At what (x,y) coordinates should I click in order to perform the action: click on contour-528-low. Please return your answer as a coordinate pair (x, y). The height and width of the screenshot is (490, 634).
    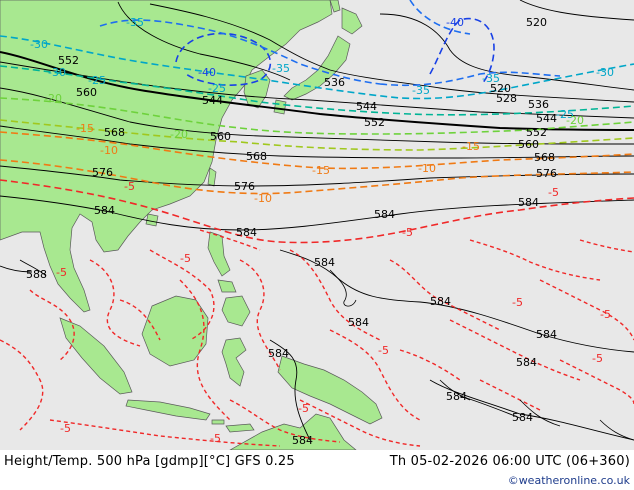
    Looking at the image, I should click on (204, 41).